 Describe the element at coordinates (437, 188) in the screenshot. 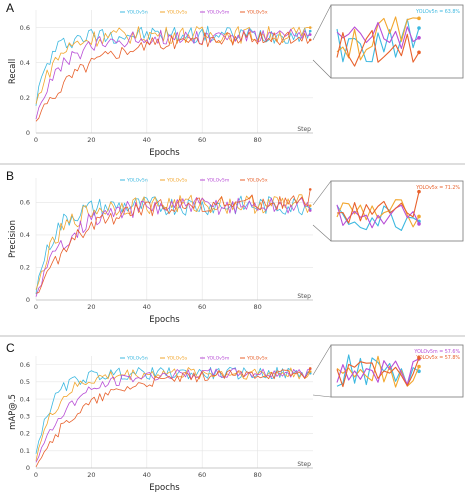

I see `inset-annotation: YOLOv5x = 71.2%` at that location.